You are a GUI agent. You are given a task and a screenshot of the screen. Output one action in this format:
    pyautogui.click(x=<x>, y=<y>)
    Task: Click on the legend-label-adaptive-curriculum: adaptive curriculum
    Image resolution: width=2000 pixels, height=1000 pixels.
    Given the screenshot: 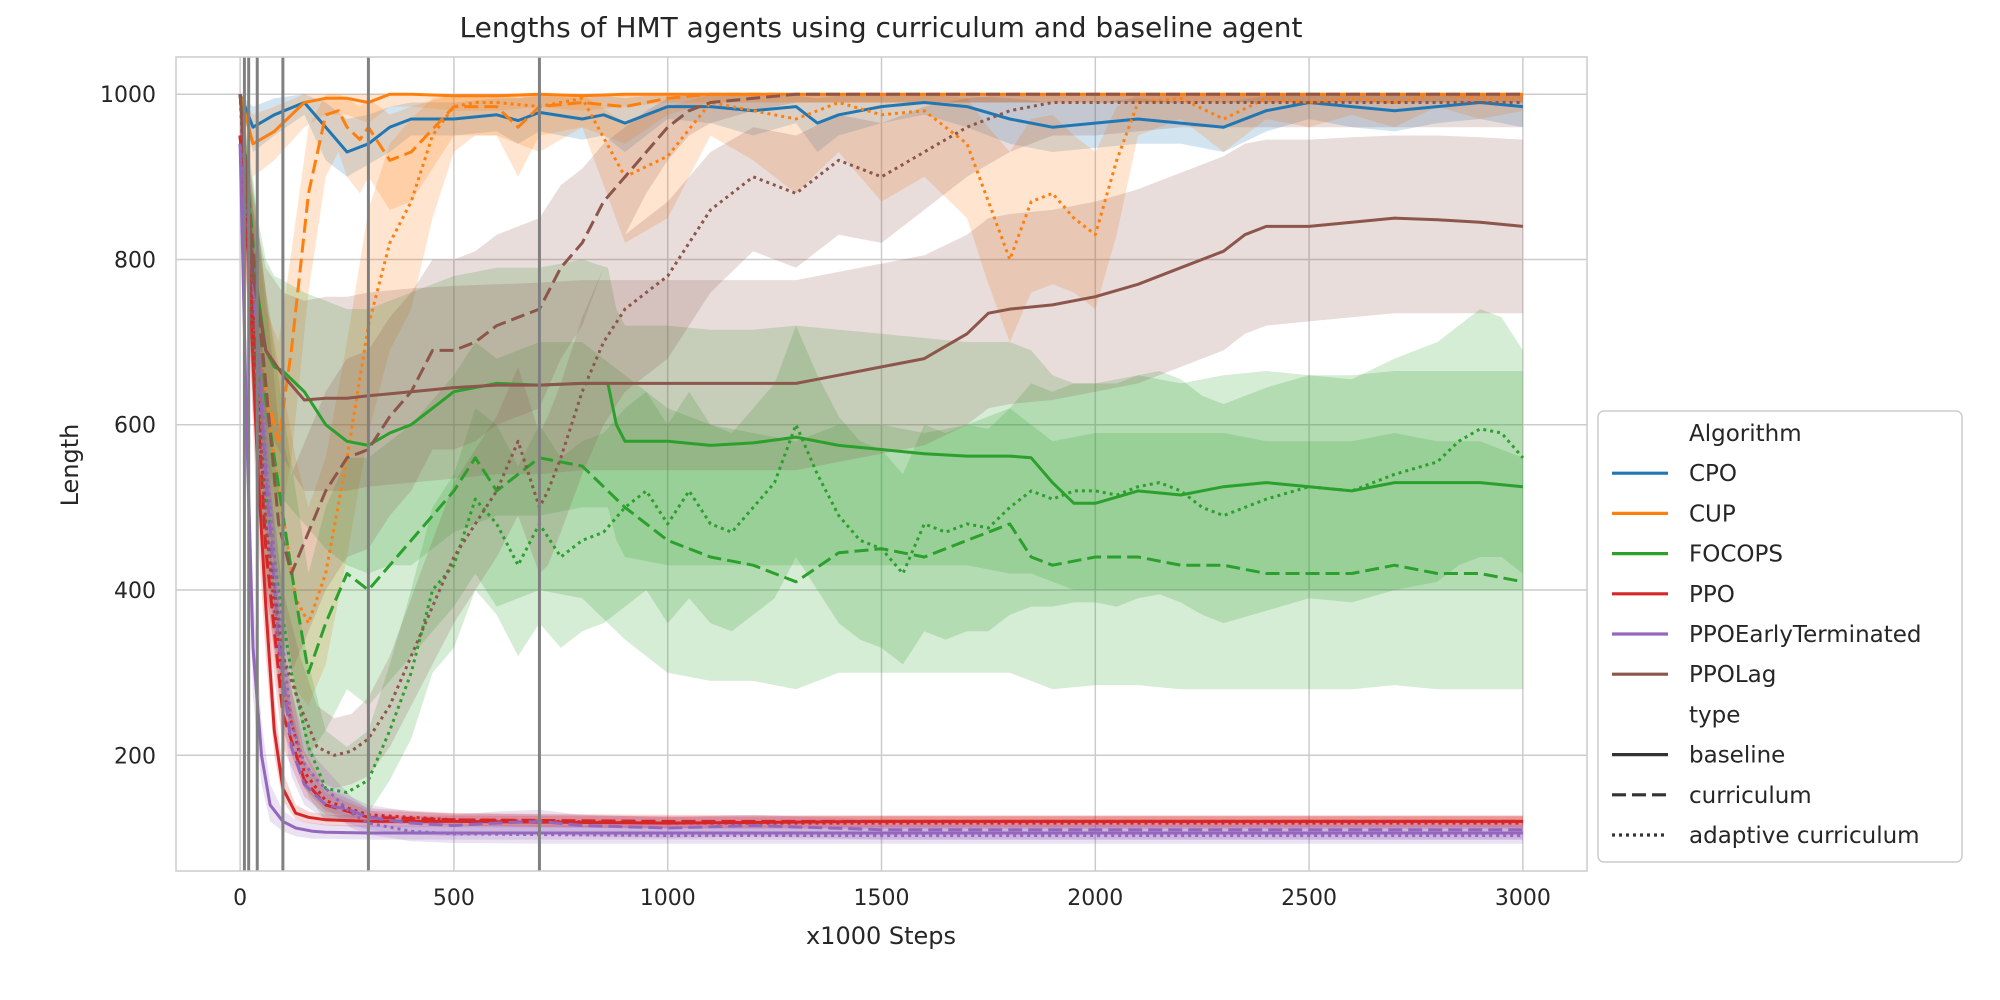 What is the action you would take?
    pyautogui.click(x=1804, y=836)
    